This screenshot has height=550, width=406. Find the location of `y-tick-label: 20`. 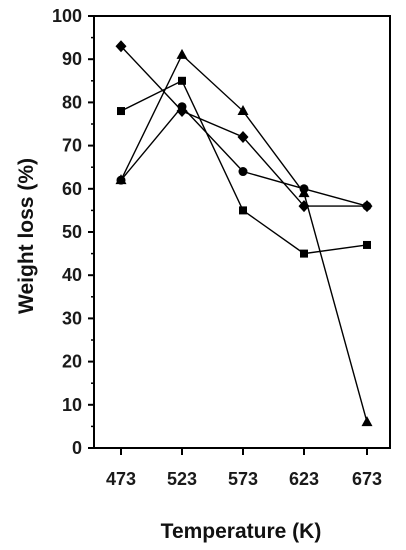

y-tick-label: 20 is located at coordinates (72, 362).